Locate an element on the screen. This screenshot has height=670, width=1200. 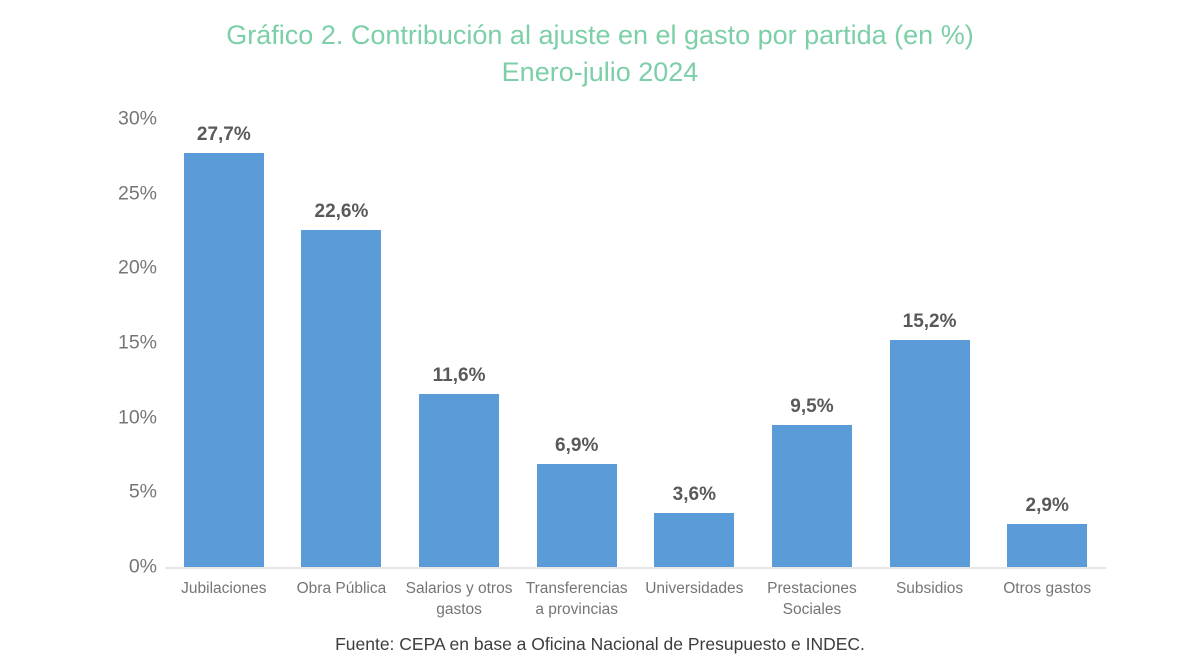
y-axis-tick-label: 5% is located at coordinates (142, 491).